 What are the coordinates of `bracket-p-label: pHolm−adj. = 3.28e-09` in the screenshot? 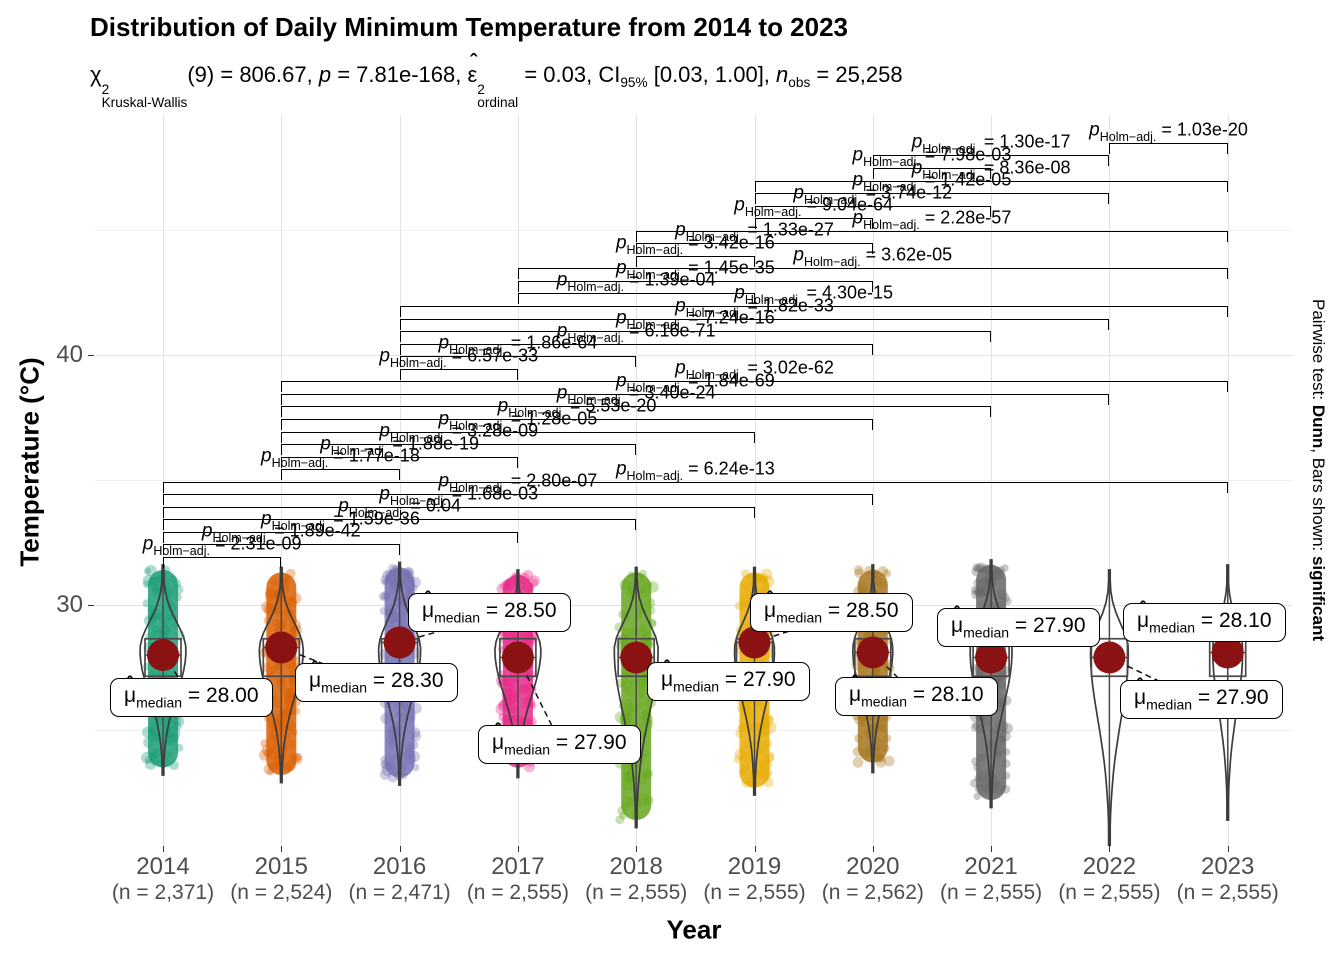 It's located at (459, 433).